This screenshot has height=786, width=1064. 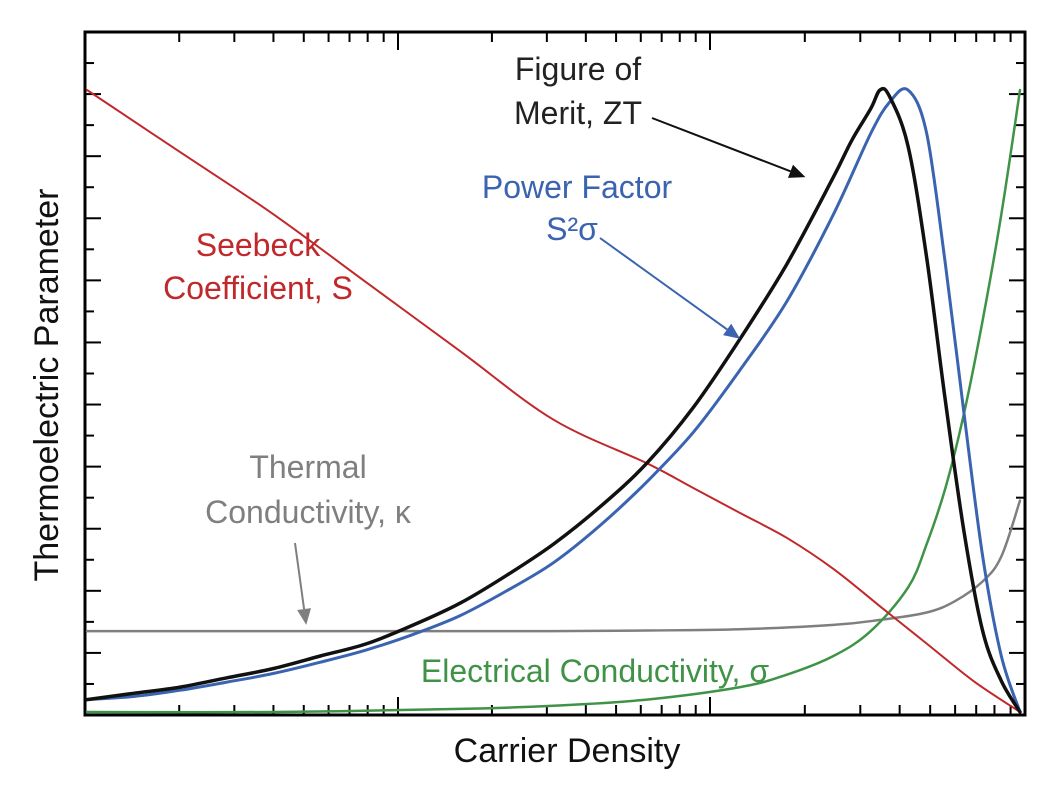 I want to click on x-axis-title: Carrier Density, so click(x=567, y=751).